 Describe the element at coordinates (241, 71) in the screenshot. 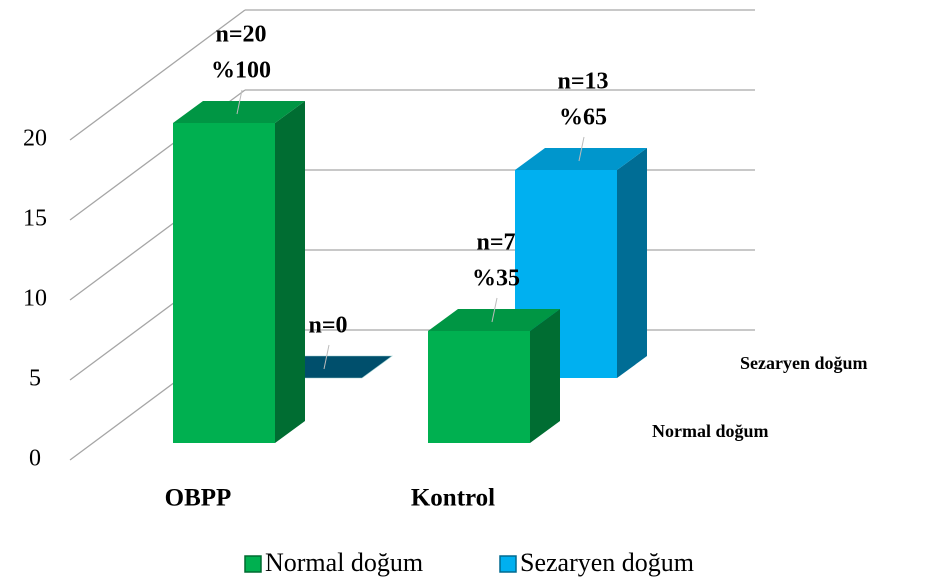

I see `data-label: %100` at that location.